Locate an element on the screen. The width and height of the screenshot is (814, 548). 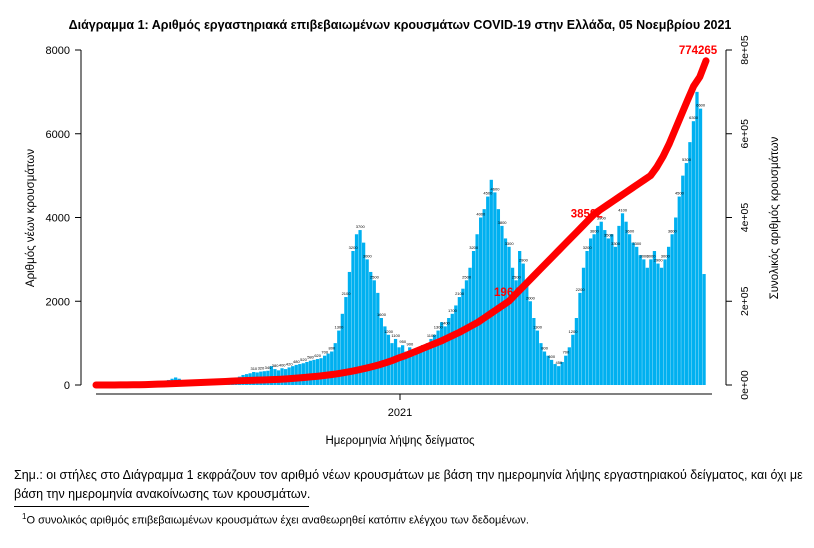
y-axis-left-tick-label: 8000 is located at coordinates (58, 51).